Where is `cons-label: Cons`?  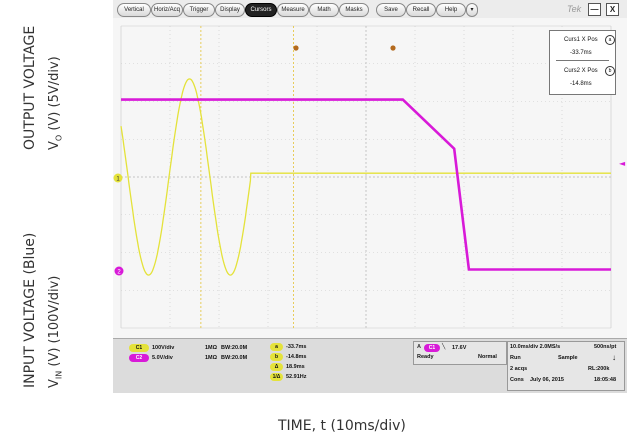
cons-label: Cons is located at coordinates (517, 380).